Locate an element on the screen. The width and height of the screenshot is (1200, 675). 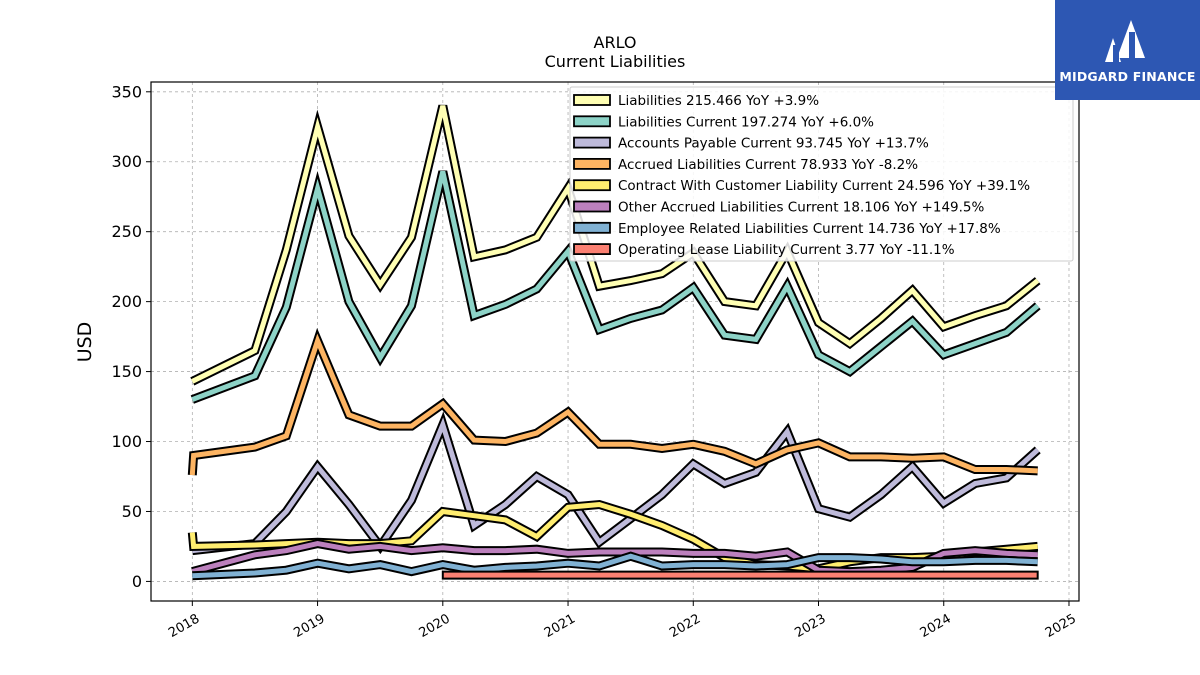
brand-name: MIDGARD FINANCE is located at coordinates (1127, 76).